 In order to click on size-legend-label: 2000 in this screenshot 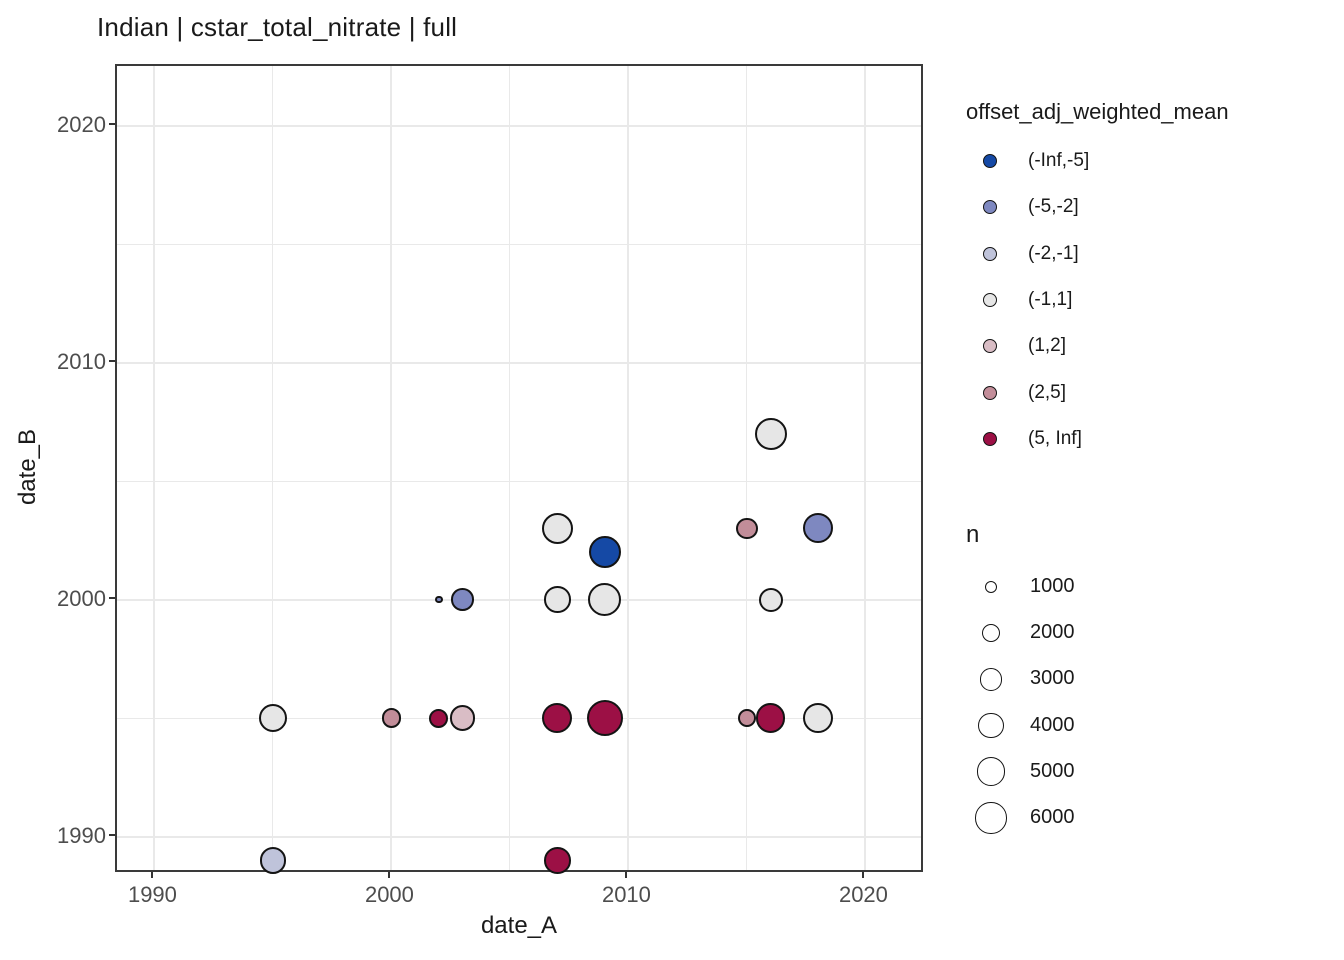, I will do `click(1052, 632)`.